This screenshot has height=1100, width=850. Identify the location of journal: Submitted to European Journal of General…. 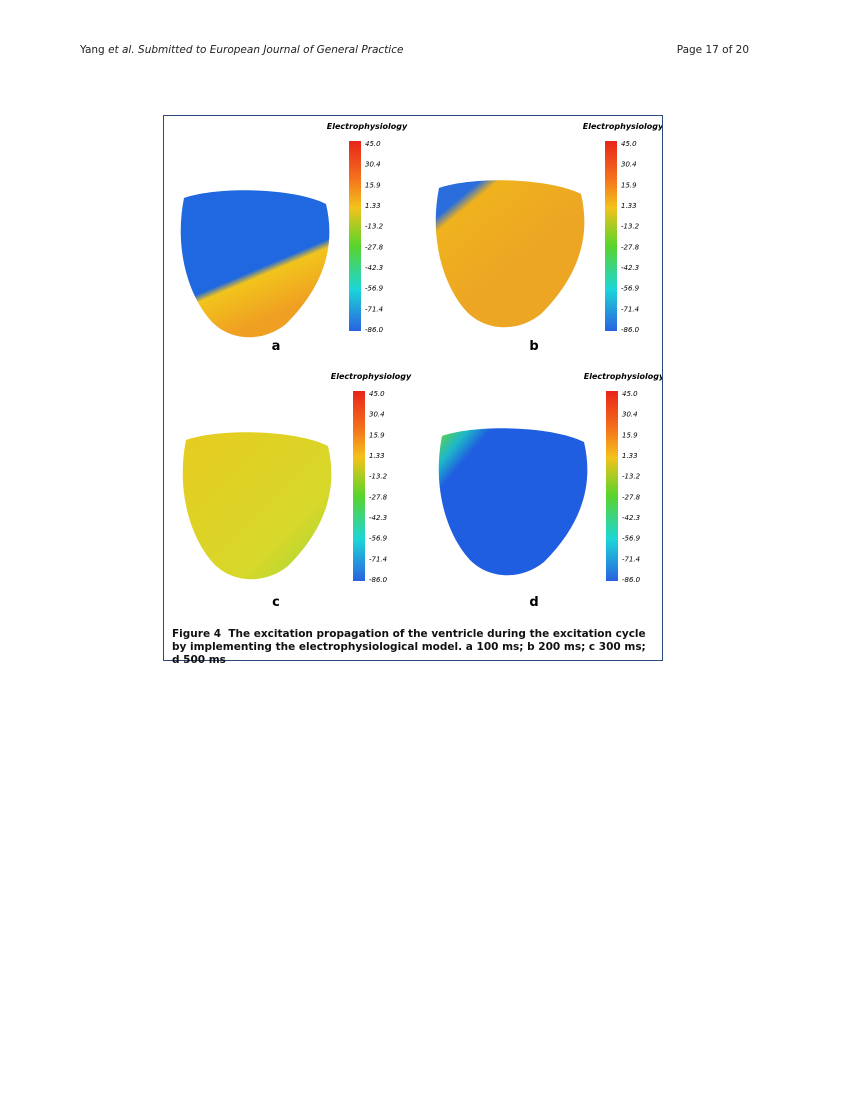
(271, 50).